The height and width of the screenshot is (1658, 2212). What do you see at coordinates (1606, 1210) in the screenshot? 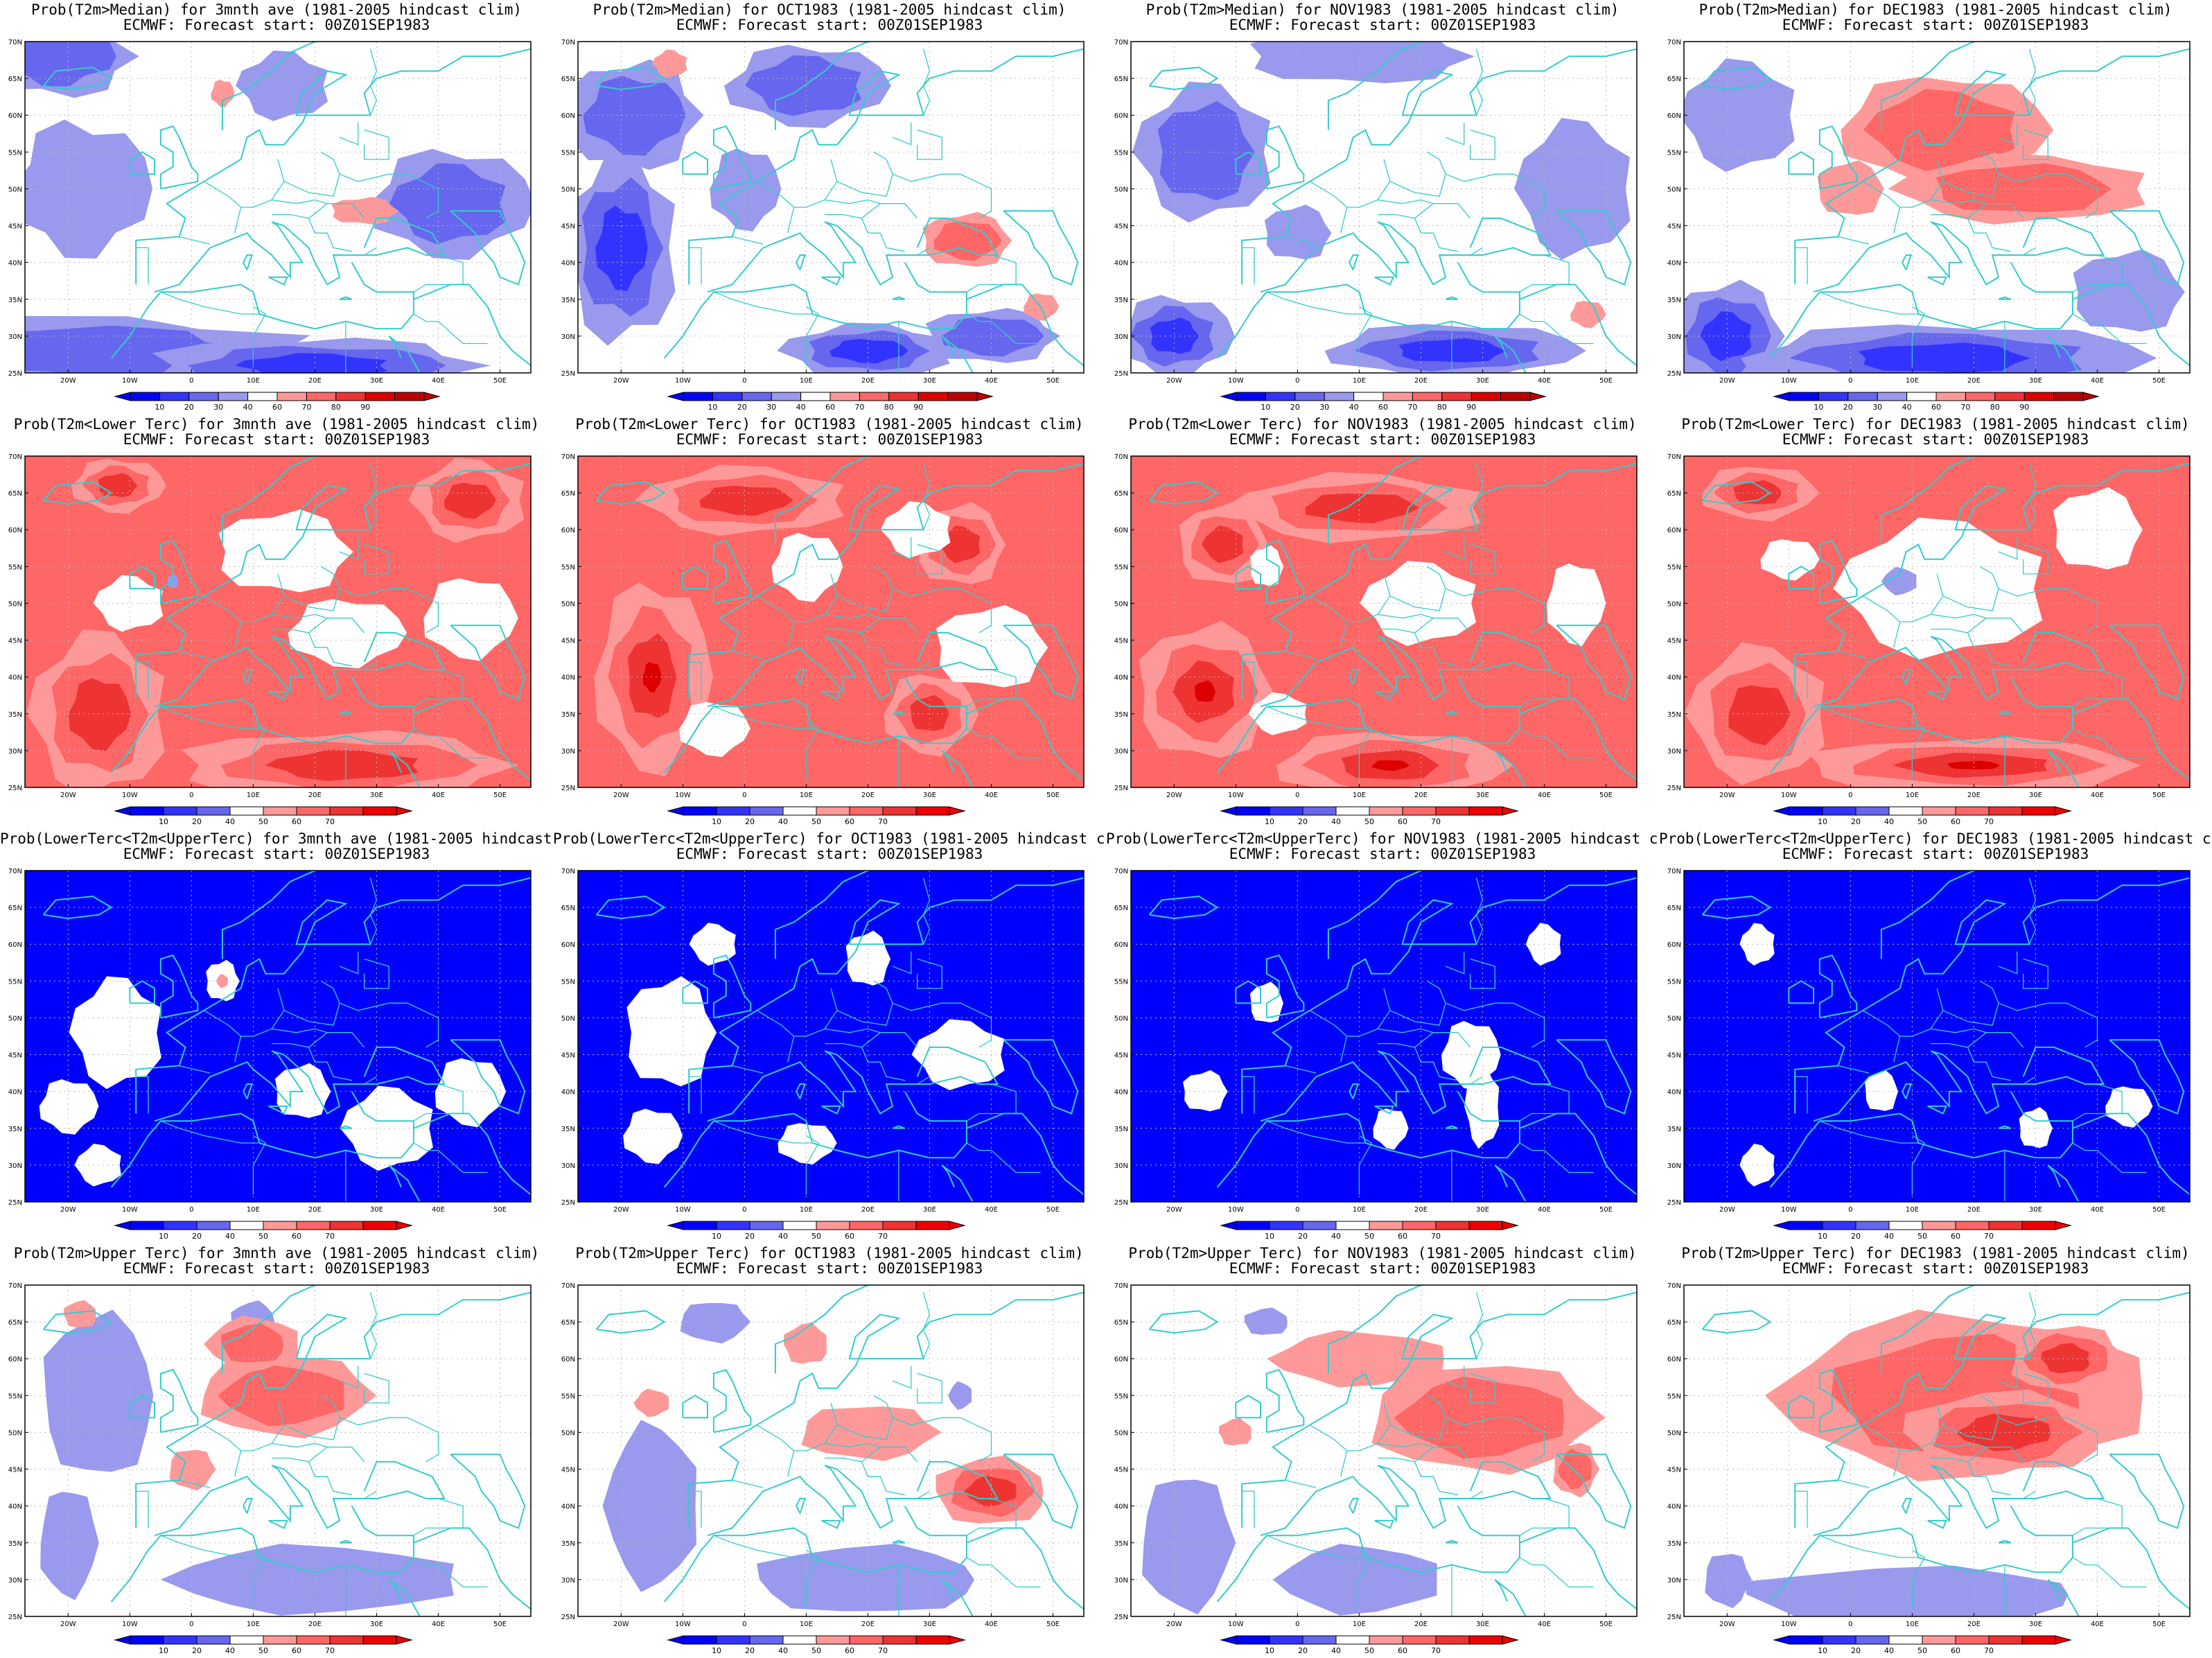
I see `longitude-label: 50E` at bounding box center [1606, 1210].